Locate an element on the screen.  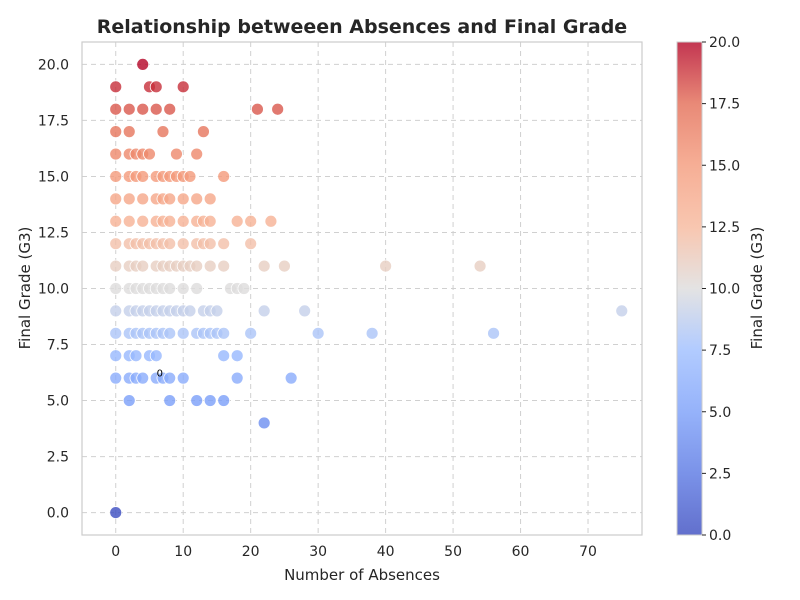
colorbar-tick-label: 10.0 is located at coordinates (724, 290).